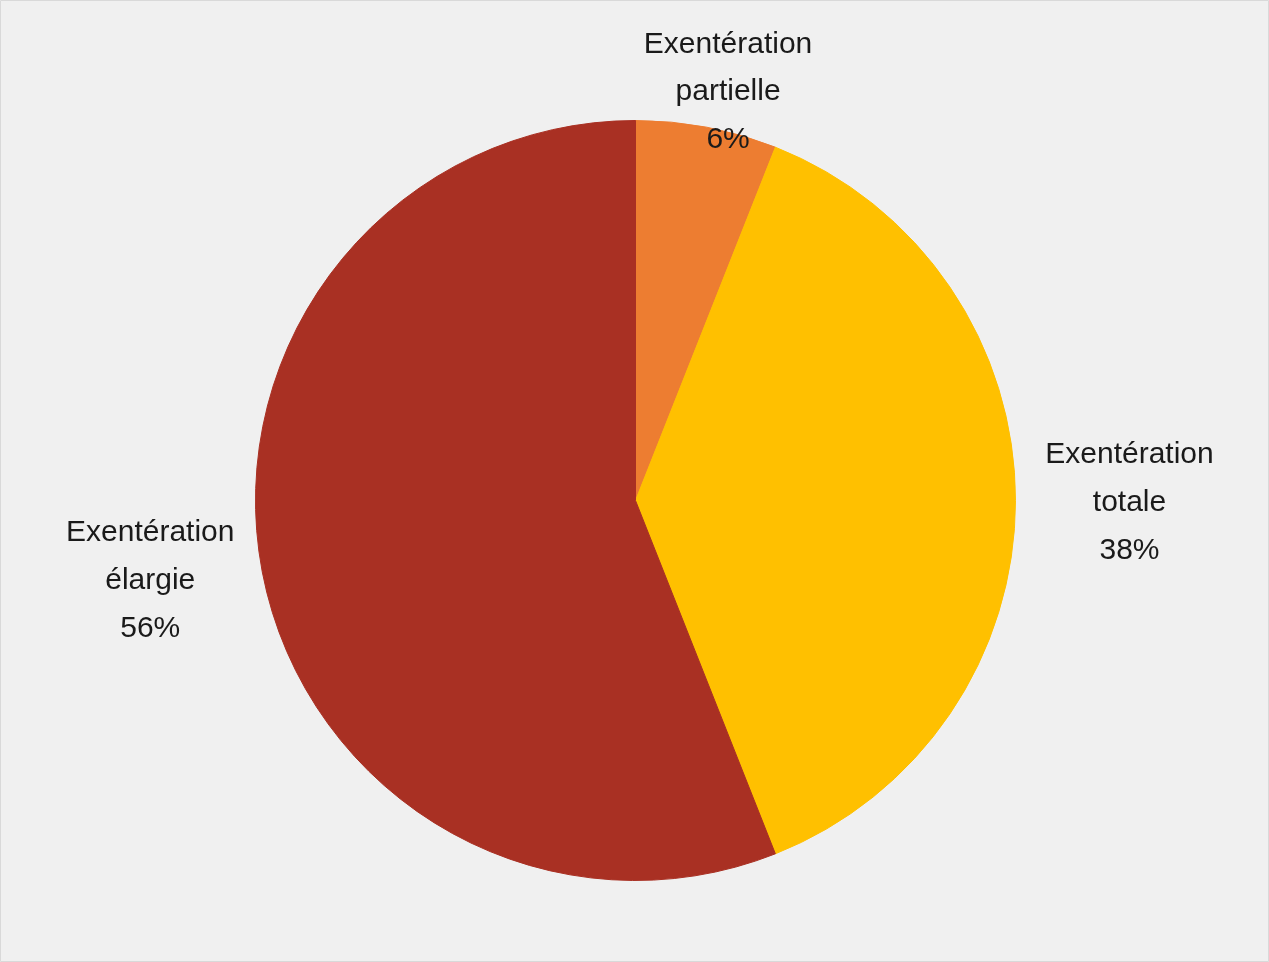 The image size is (1269, 962). Describe the element at coordinates (150, 555) in the screenshot. I see `slice-label: Exentération élargie` at that location.